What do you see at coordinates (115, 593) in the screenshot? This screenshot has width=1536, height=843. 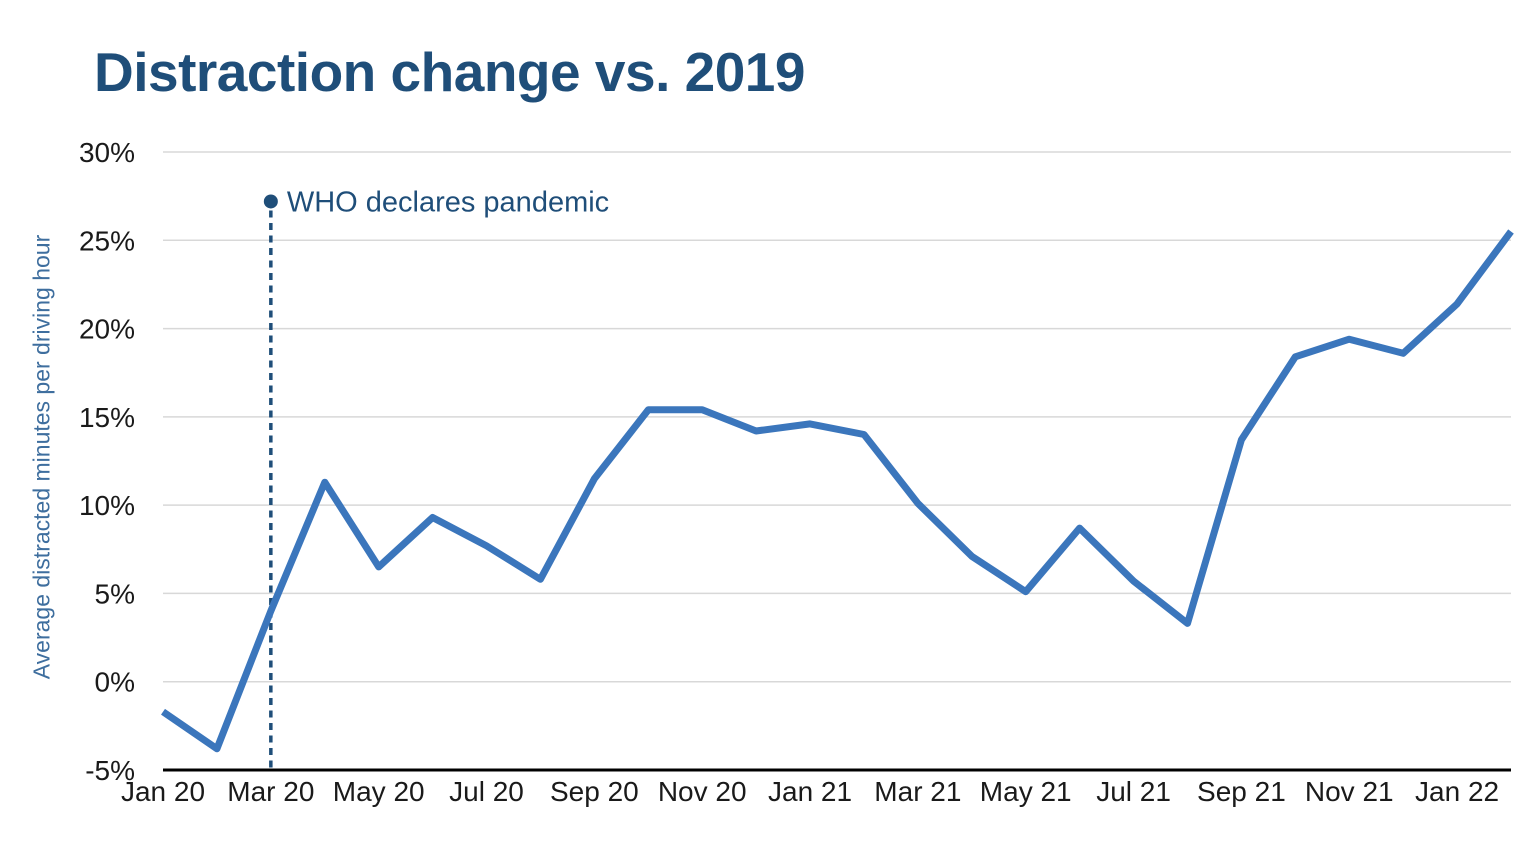 I see `y-tick-label: 5%` at bounding box center [115, 593].